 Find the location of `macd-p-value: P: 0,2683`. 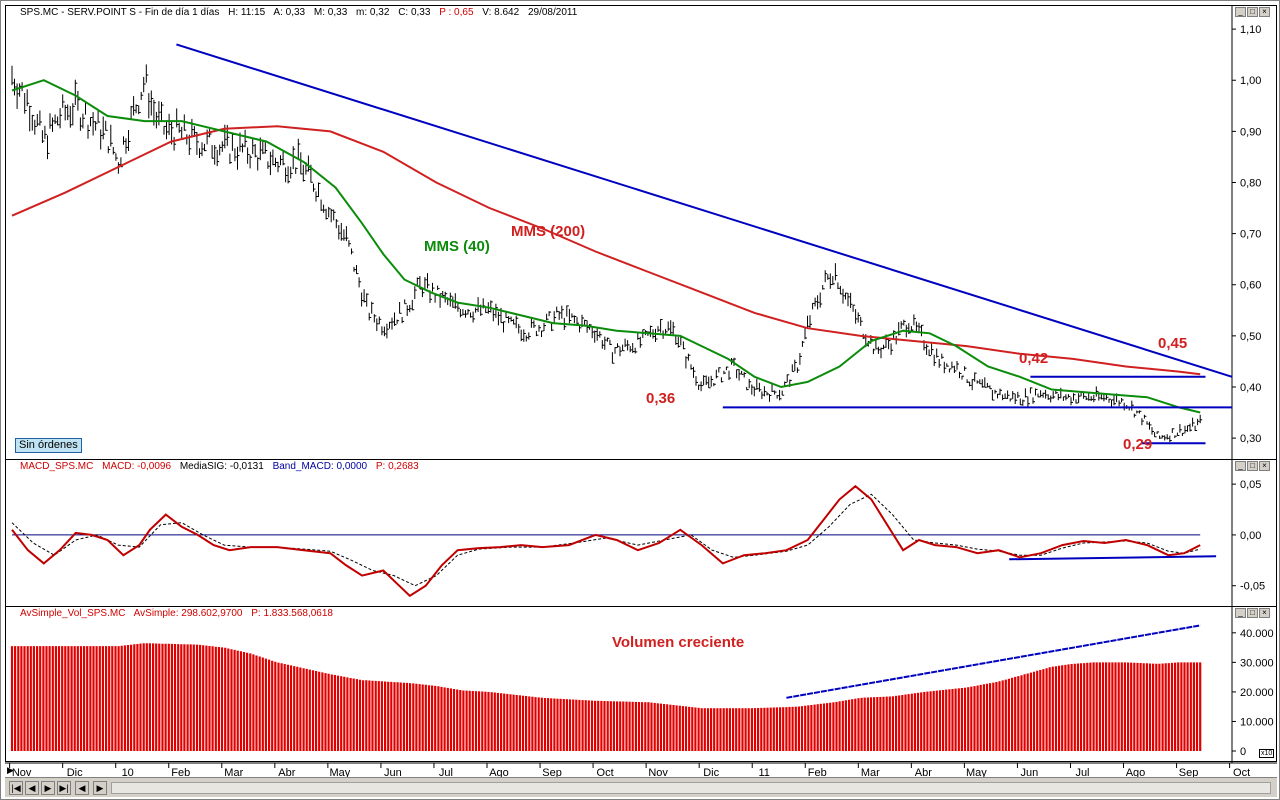

macd-p-value: P: 0,2683 is located at coordinates (397, 466).